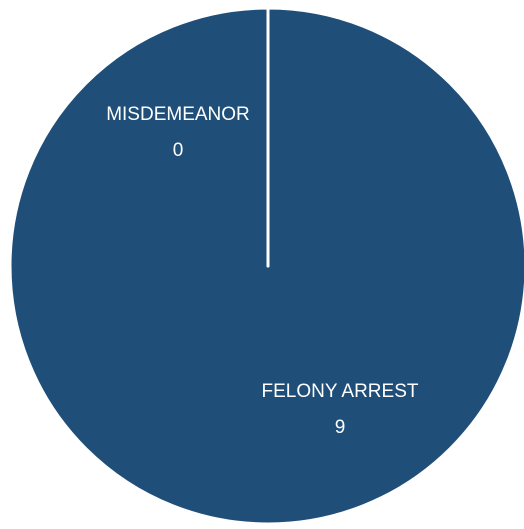  Describe the element at coordinates (178, 150) in the screenshot. I see `slice-value: 0` at that location.